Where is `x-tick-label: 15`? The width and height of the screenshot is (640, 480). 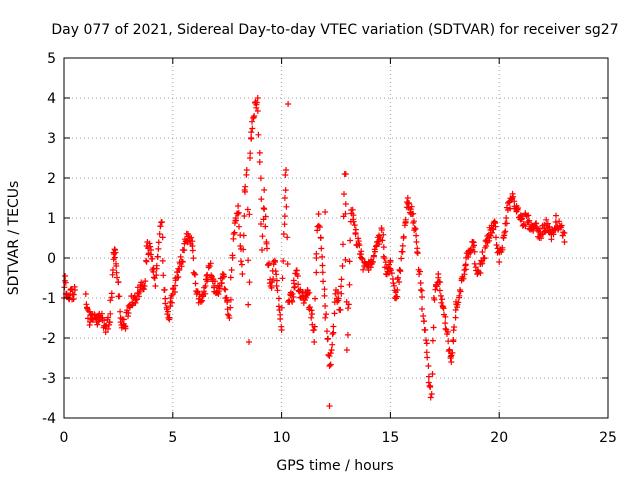
x-tick-label: 15 is located at coordinates (390, 438).